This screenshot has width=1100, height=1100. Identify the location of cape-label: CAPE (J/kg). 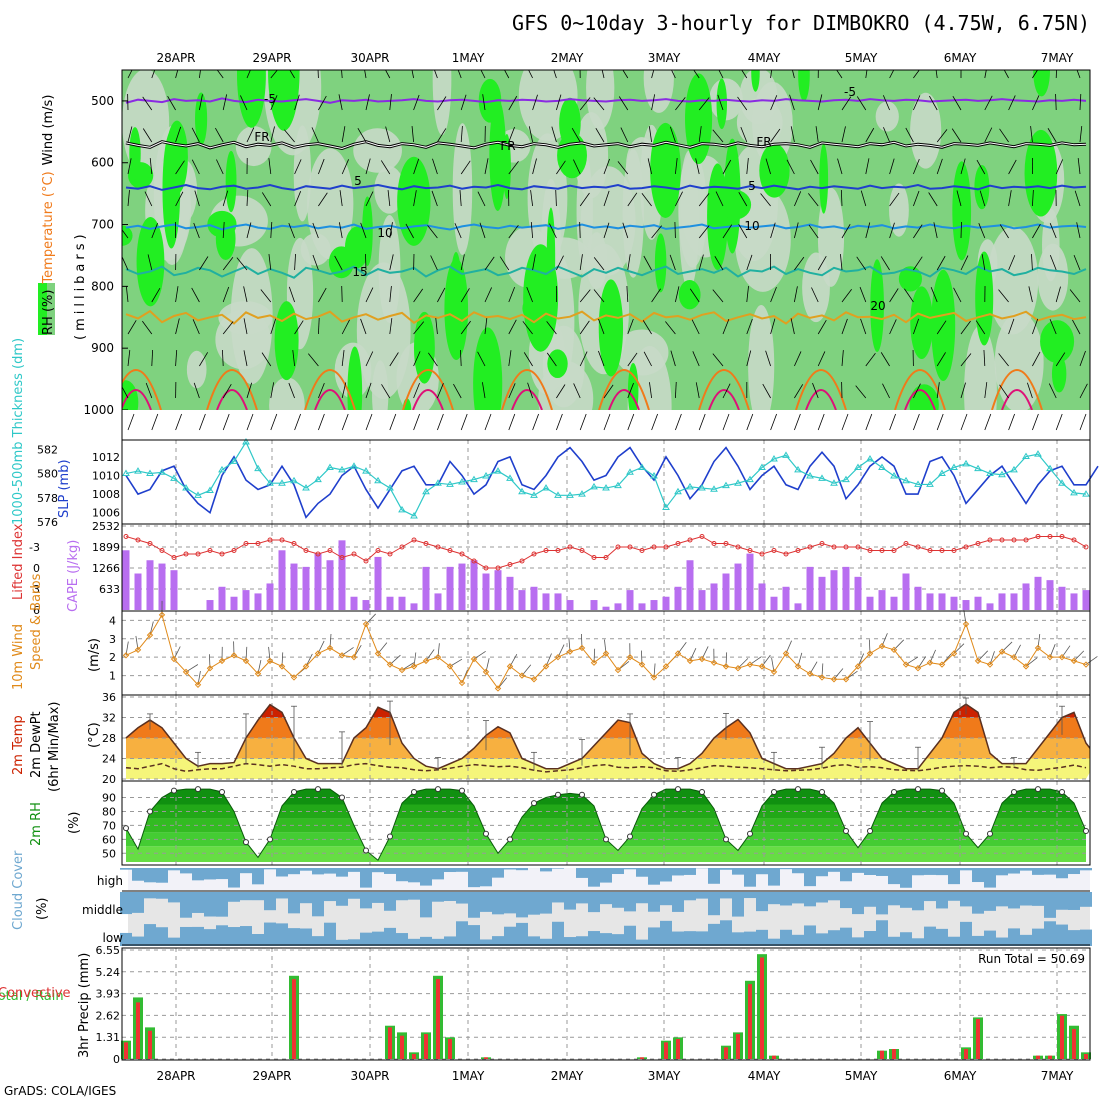
(73, 576).